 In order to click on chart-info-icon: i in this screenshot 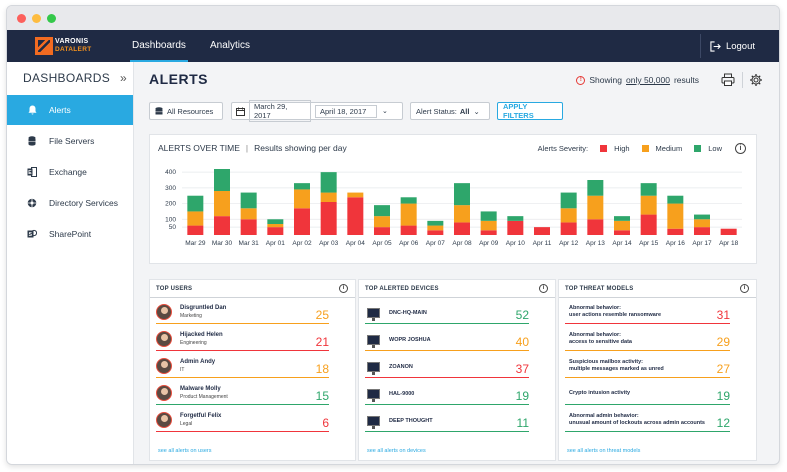, I will do `click(740, 148)`.